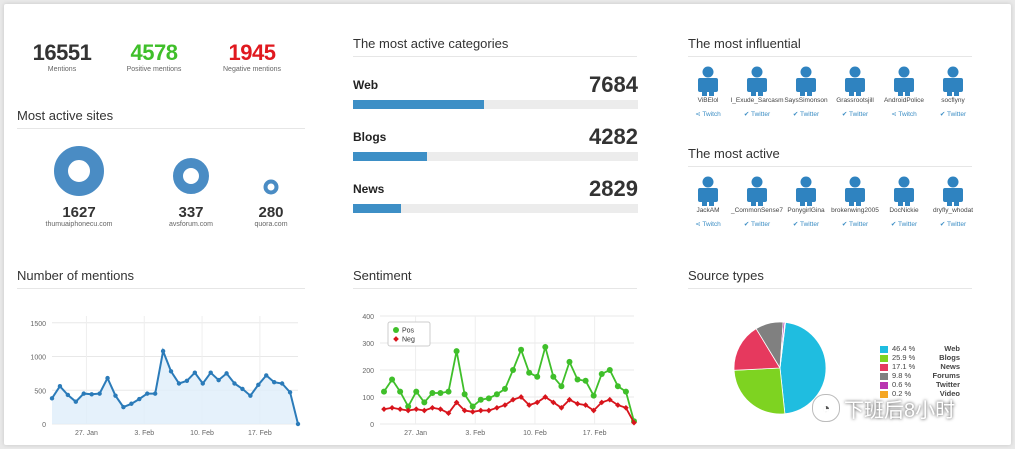 This screenshot has height=449, width=1015. Describe the element at coordinates (953, 202) in the screenshot. I see `person-item: dryfly_whodat ✔ Twitter` at that location.